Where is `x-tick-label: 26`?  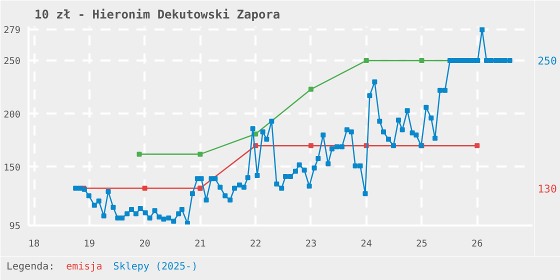
x-tick-label: 26 is located at coordinates (478, 244).